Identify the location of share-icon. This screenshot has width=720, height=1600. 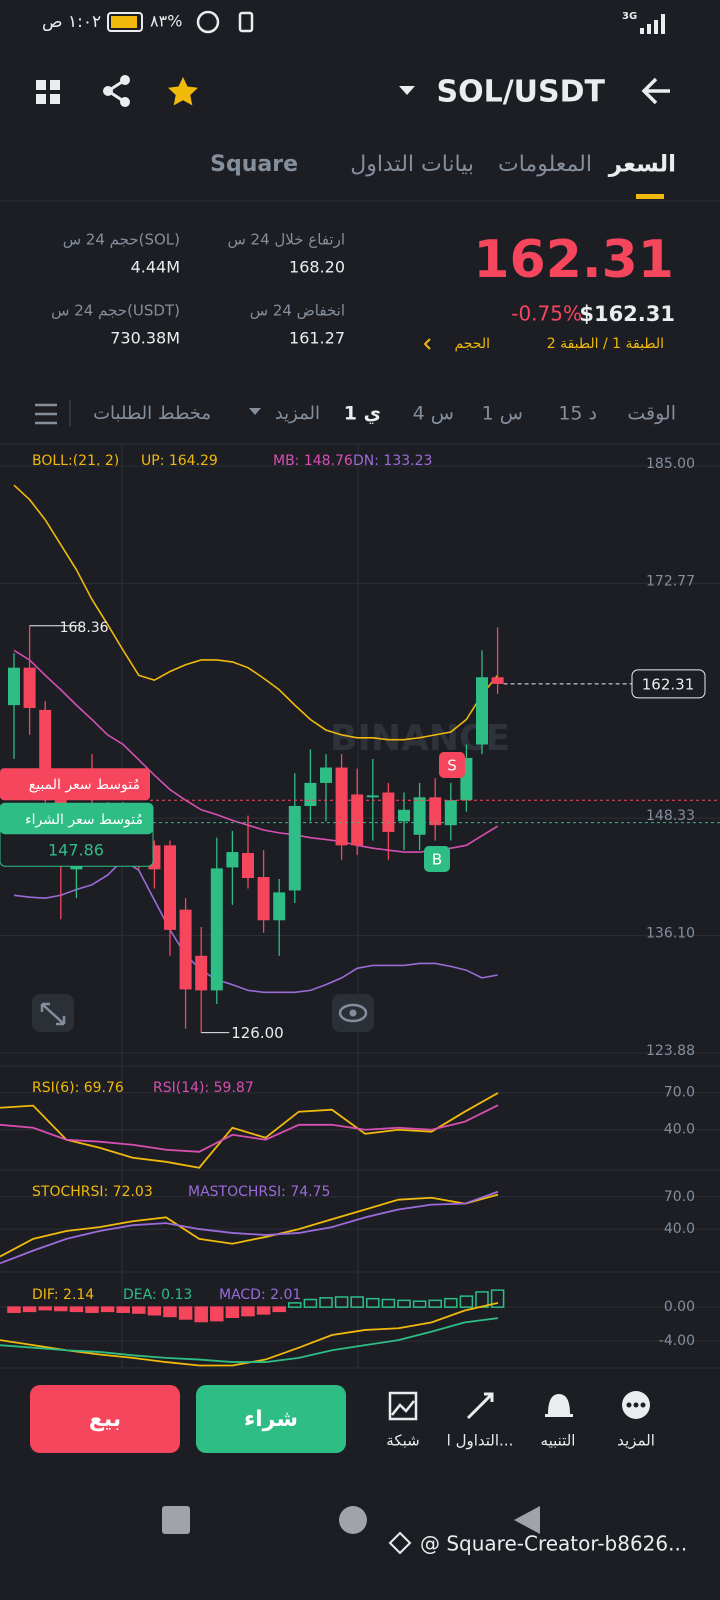
(116, 91).